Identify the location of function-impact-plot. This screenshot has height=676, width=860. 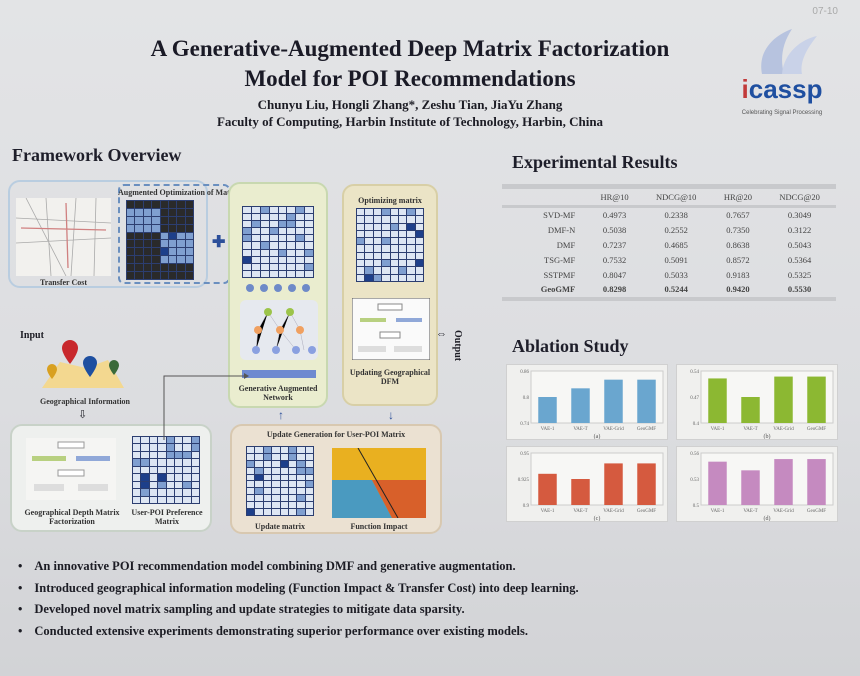
(379, 483).